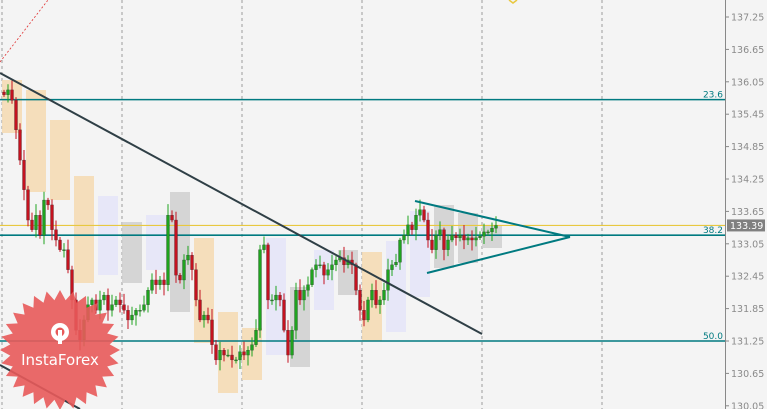  I want to click on axis-tick-label: 132.45, so click(747, 277).